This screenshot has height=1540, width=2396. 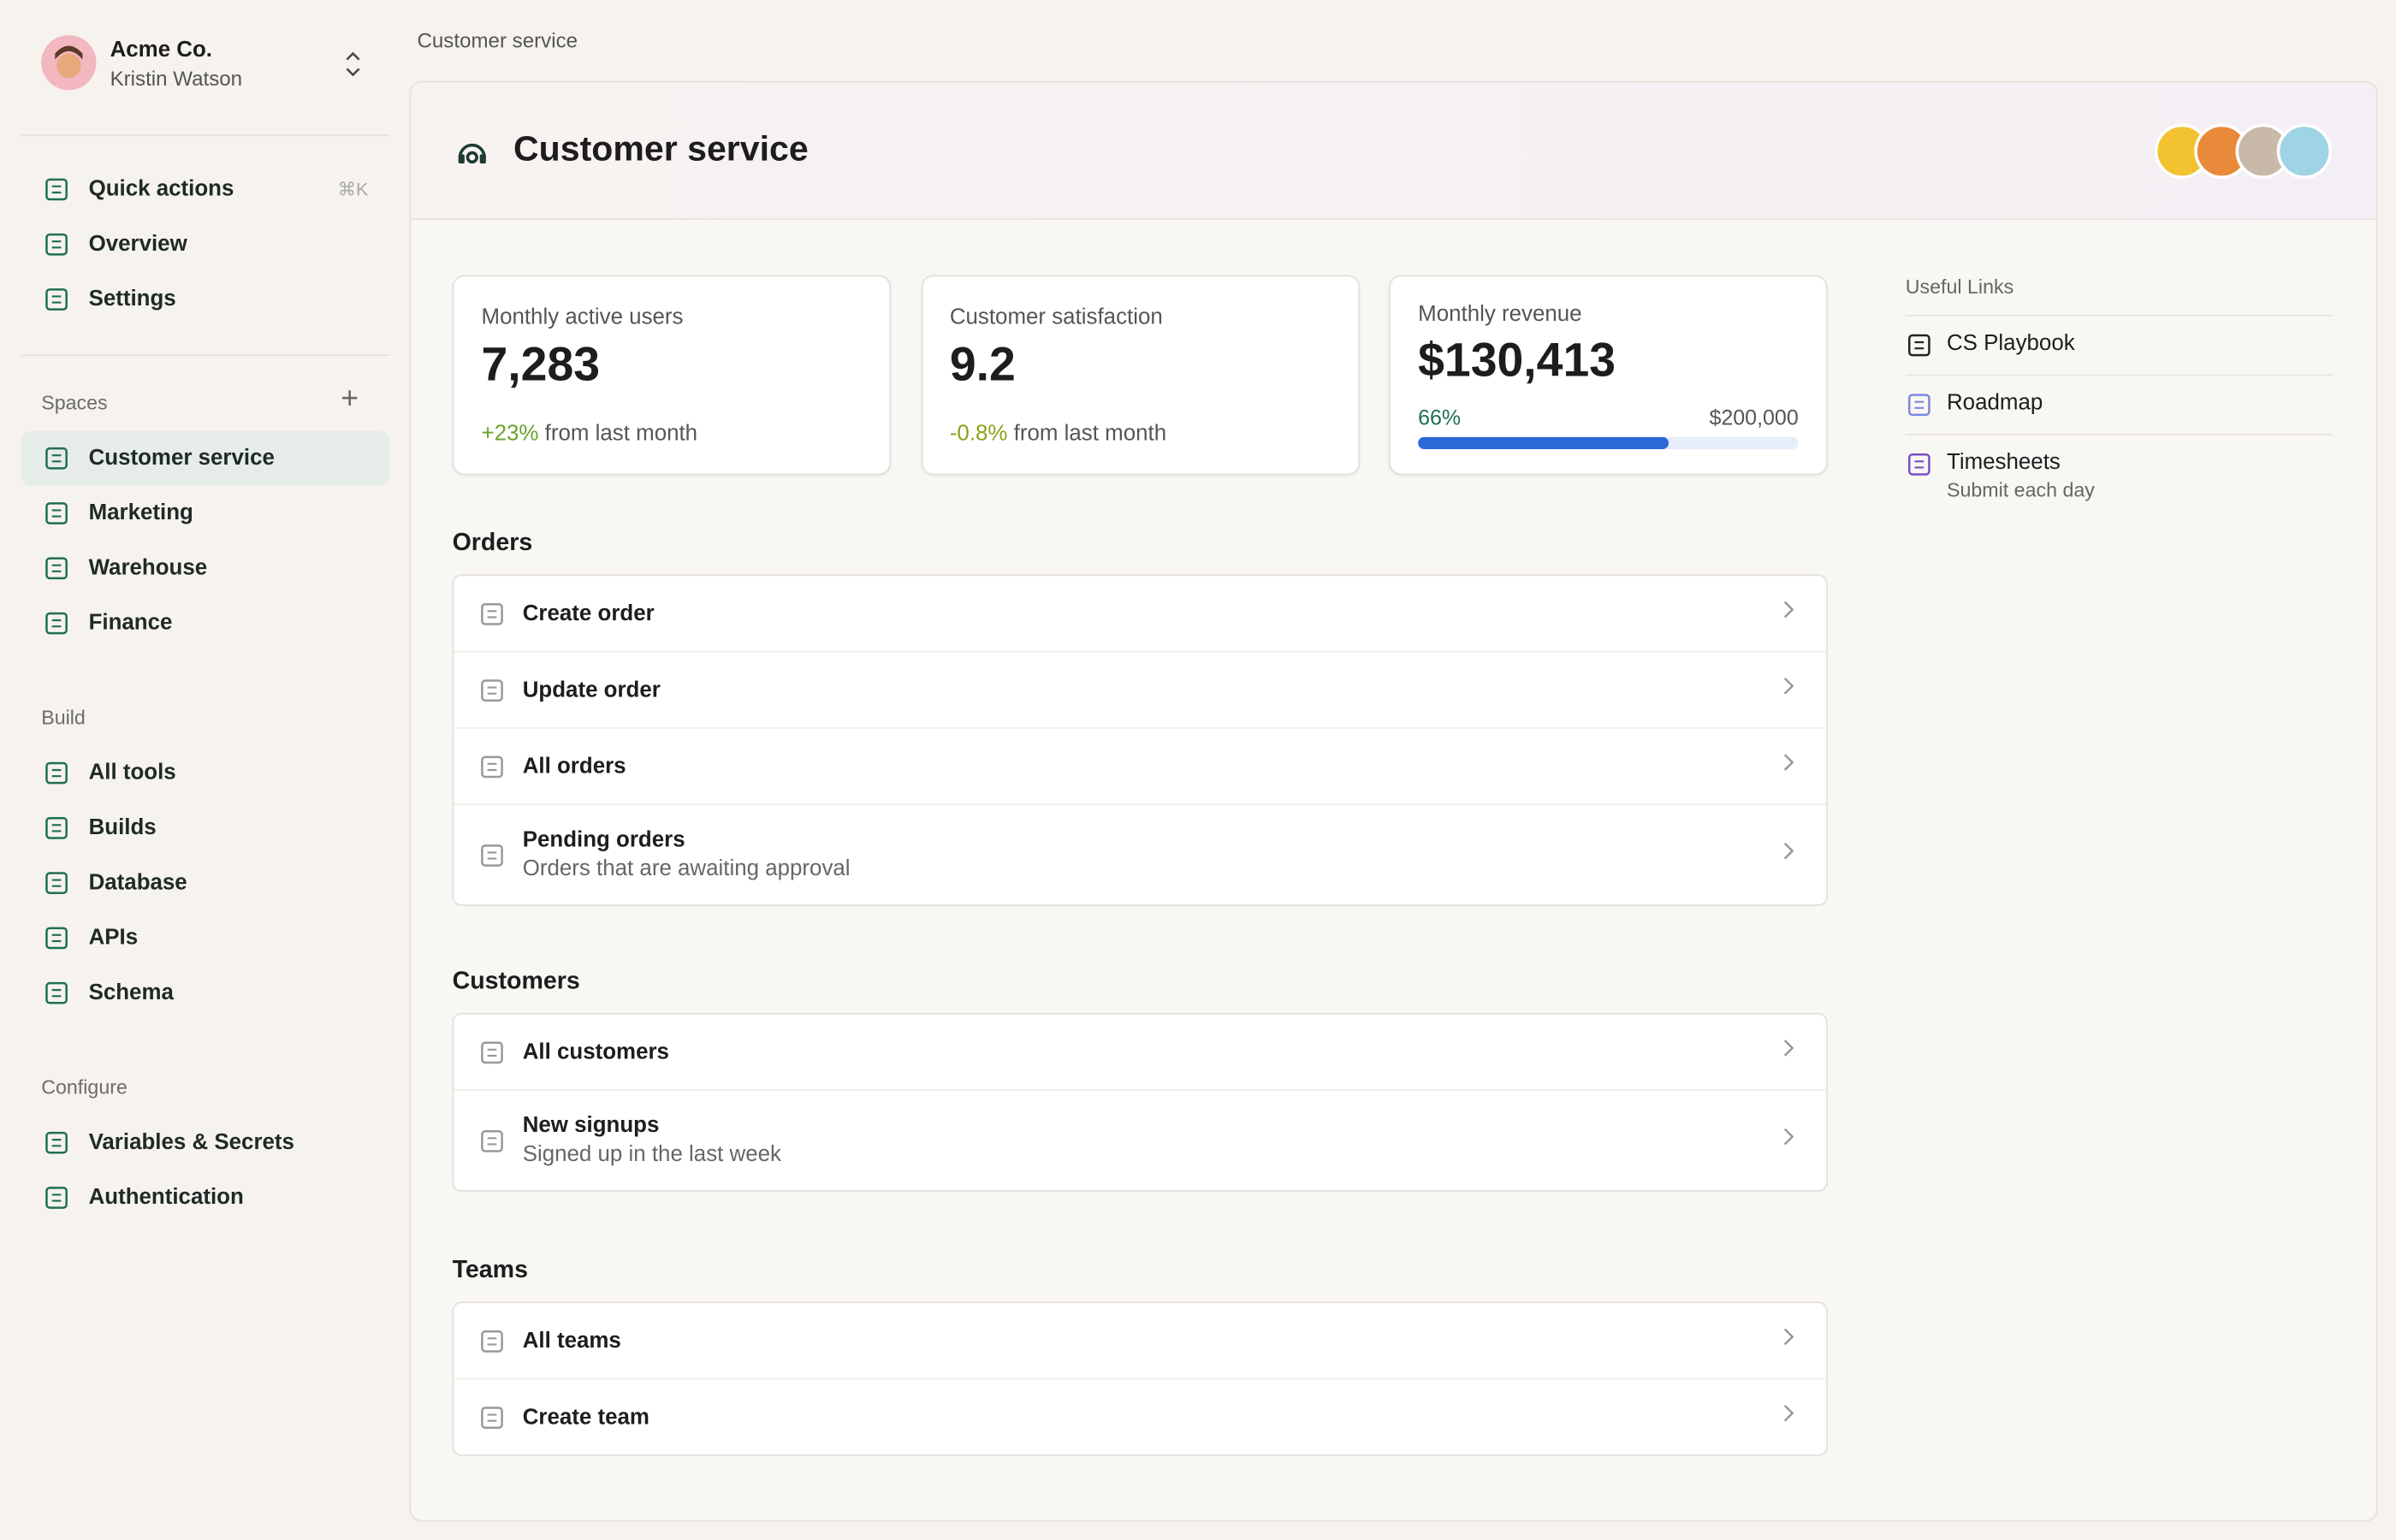 I want to click on stat-label: Monthly revenue, so click(x=1500, y=315).